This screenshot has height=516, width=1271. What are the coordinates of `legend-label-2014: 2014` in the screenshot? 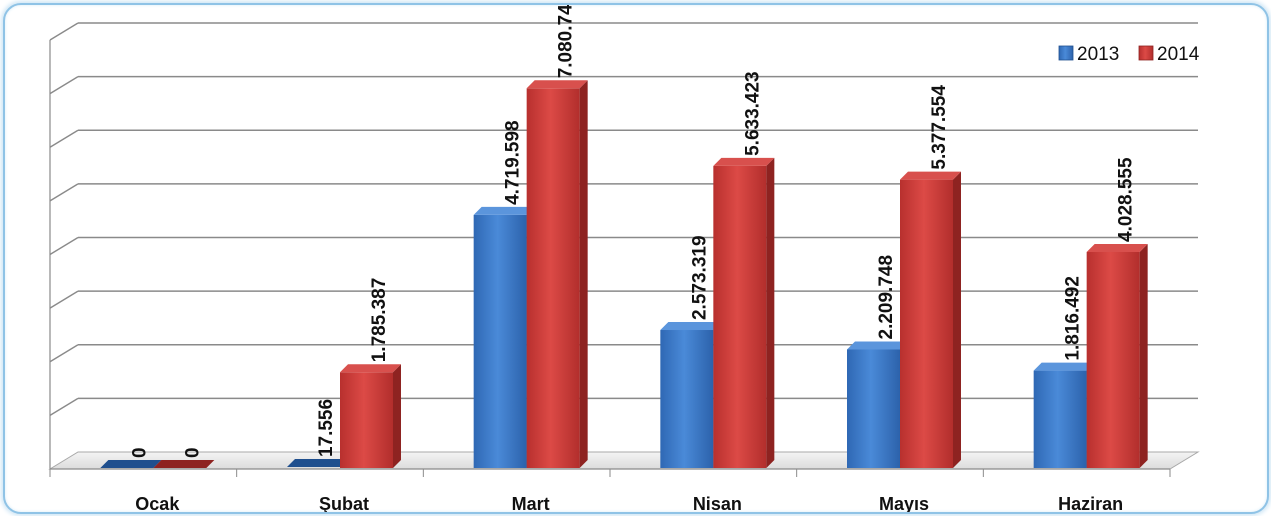 It's located at (1178, 54).